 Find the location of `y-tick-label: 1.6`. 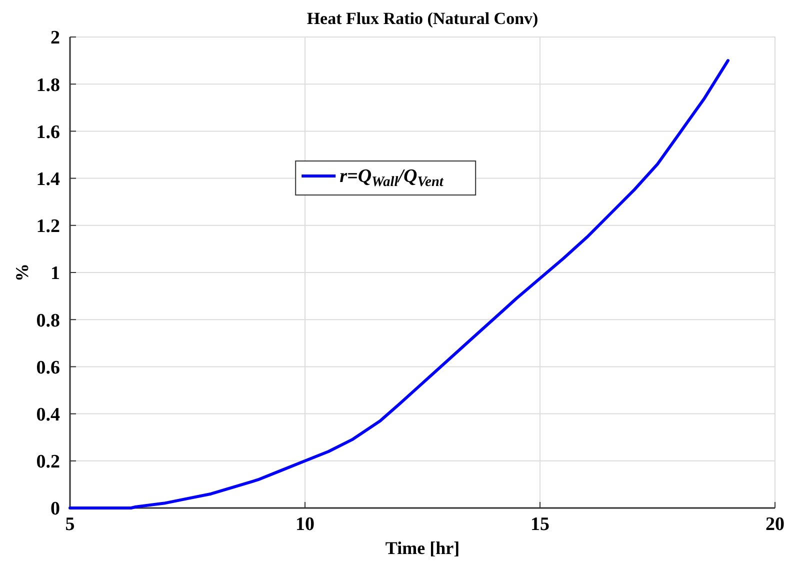

y-tick-label: 1.6 is located at coordinates (48, 132).